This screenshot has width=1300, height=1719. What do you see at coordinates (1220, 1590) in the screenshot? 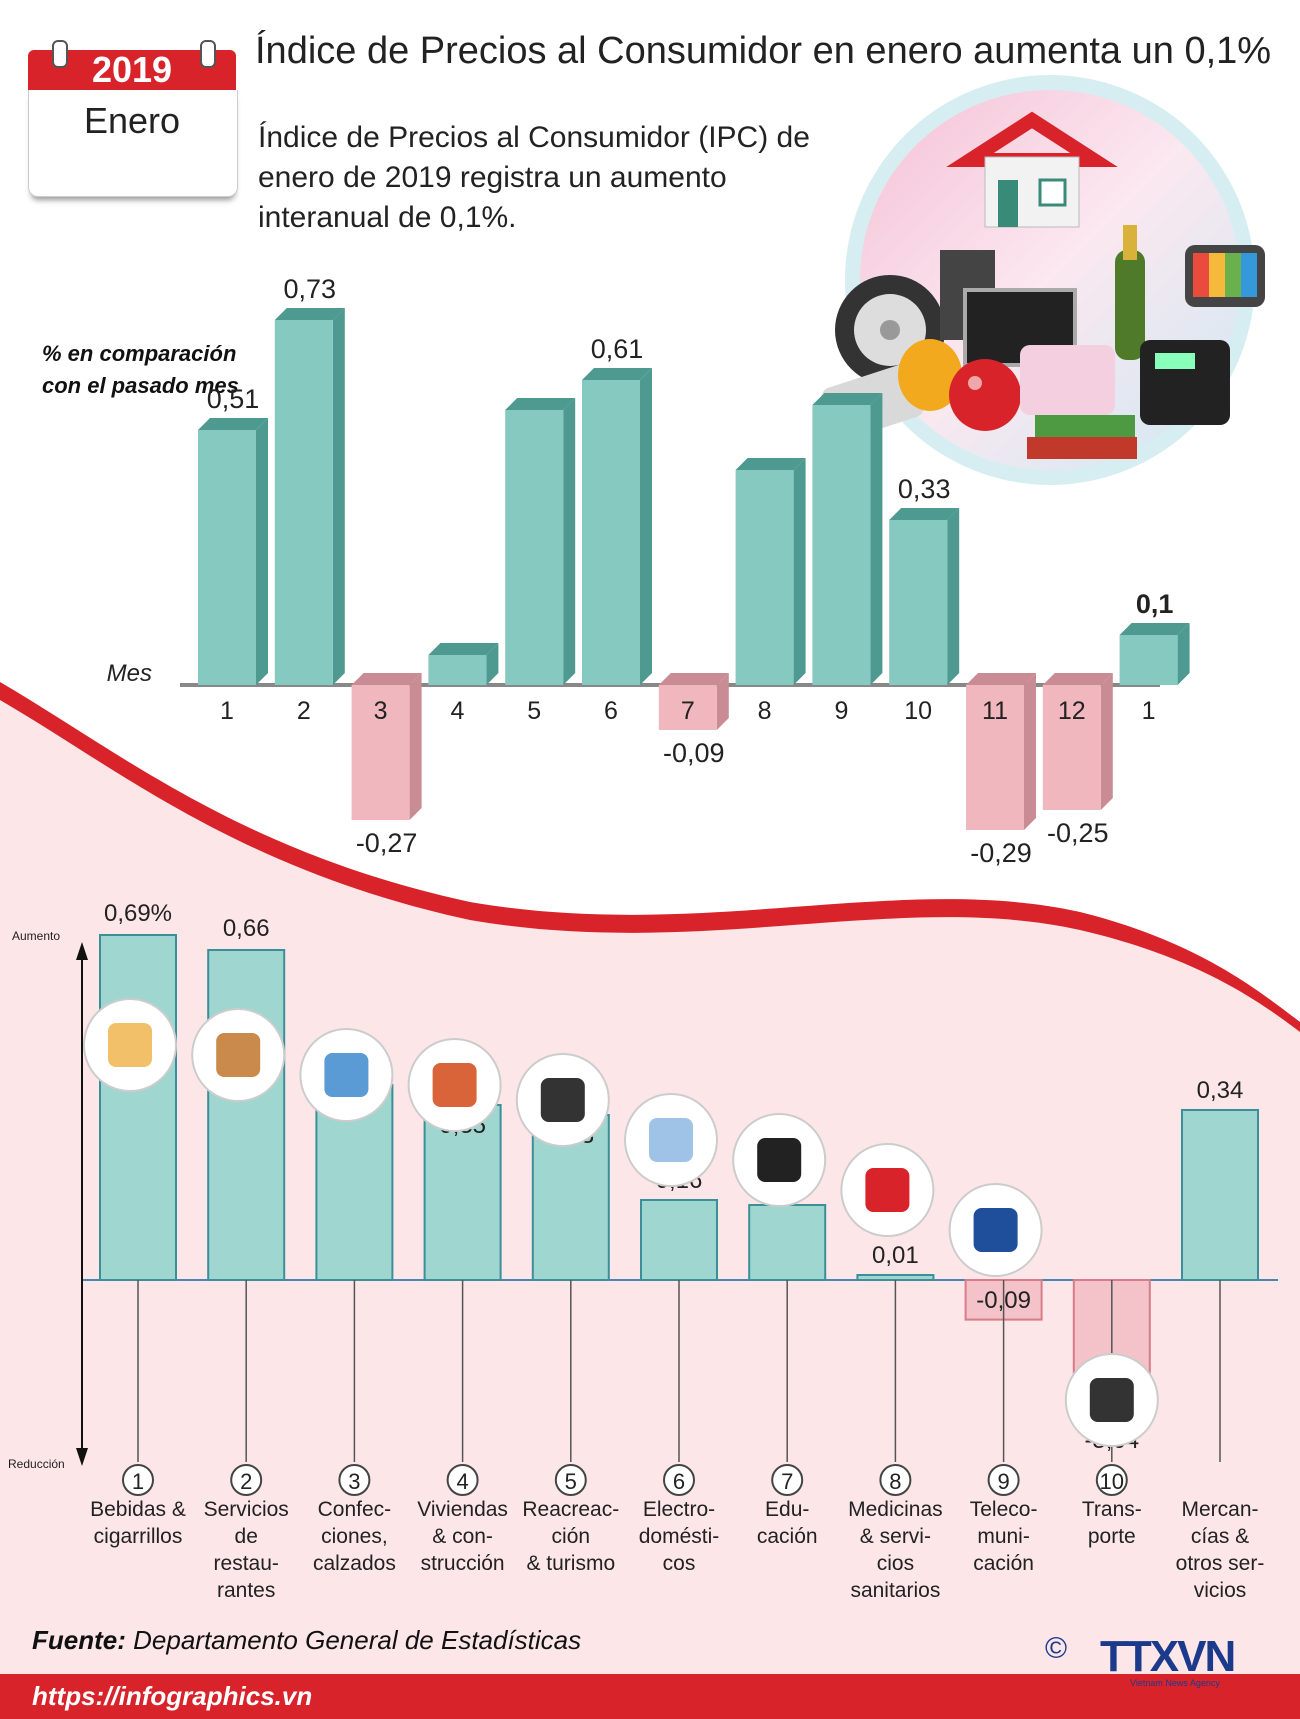
I see `chart2-category-label: vicios` at bounding box center [1220, 1590].